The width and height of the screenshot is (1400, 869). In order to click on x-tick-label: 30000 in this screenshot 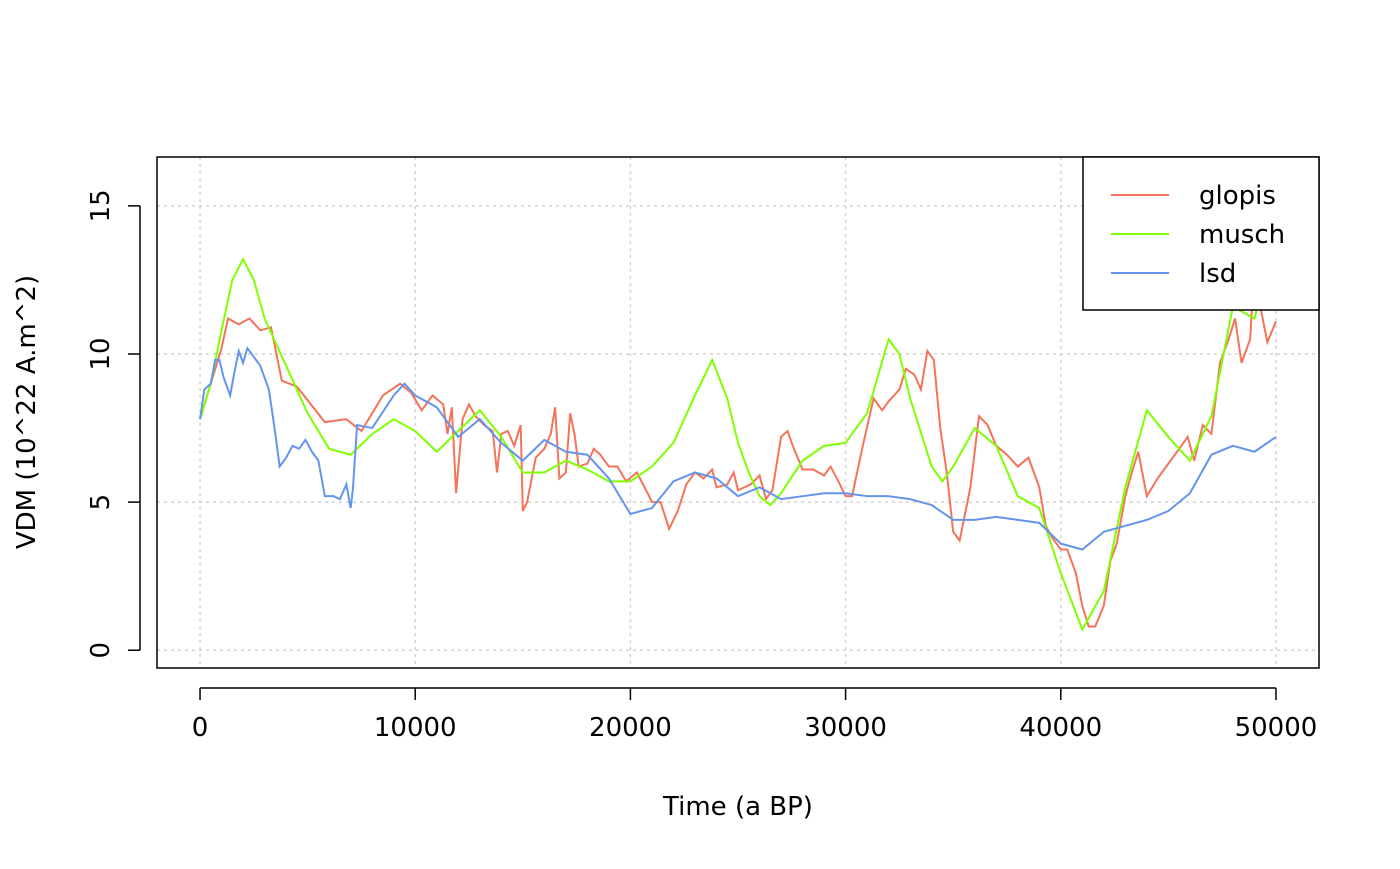, I will do `click(845, 728)`.